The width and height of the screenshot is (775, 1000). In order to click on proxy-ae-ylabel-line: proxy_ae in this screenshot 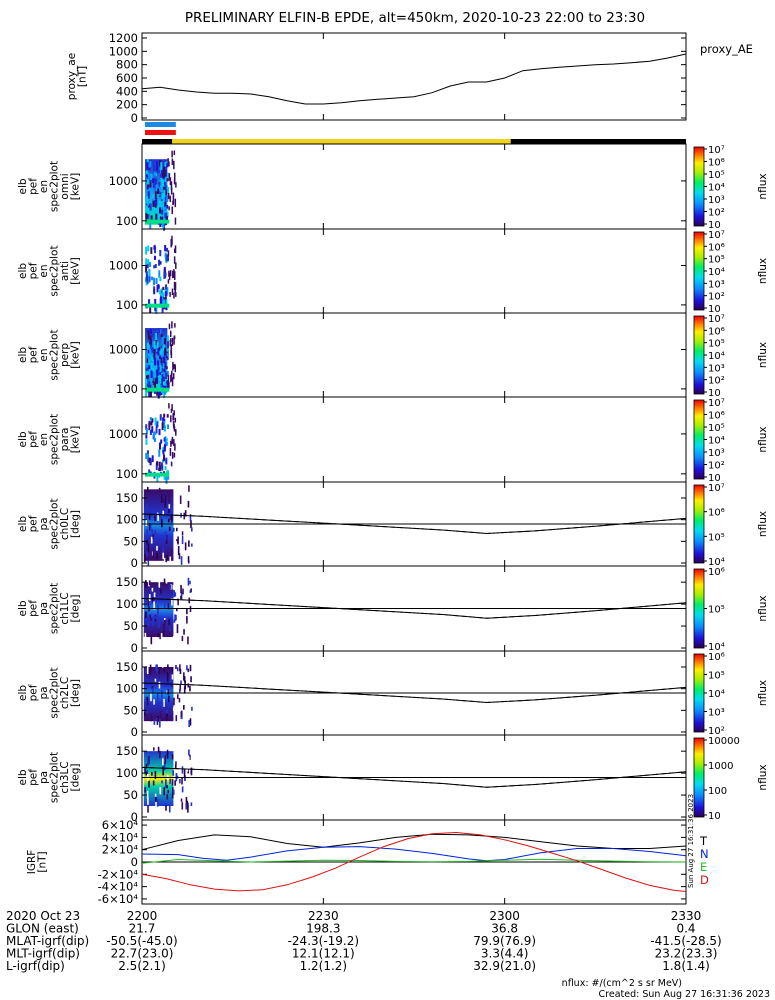, I will do `click(72, 76)`.